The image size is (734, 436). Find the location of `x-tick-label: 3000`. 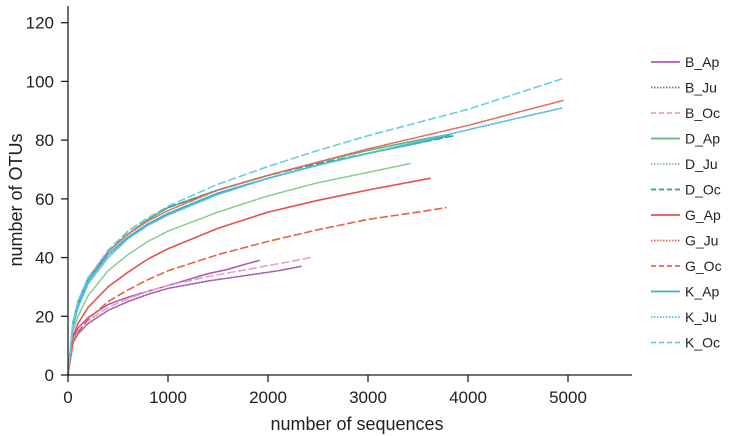

x-tick-label: 3000 is located at coordinates (368, 397).